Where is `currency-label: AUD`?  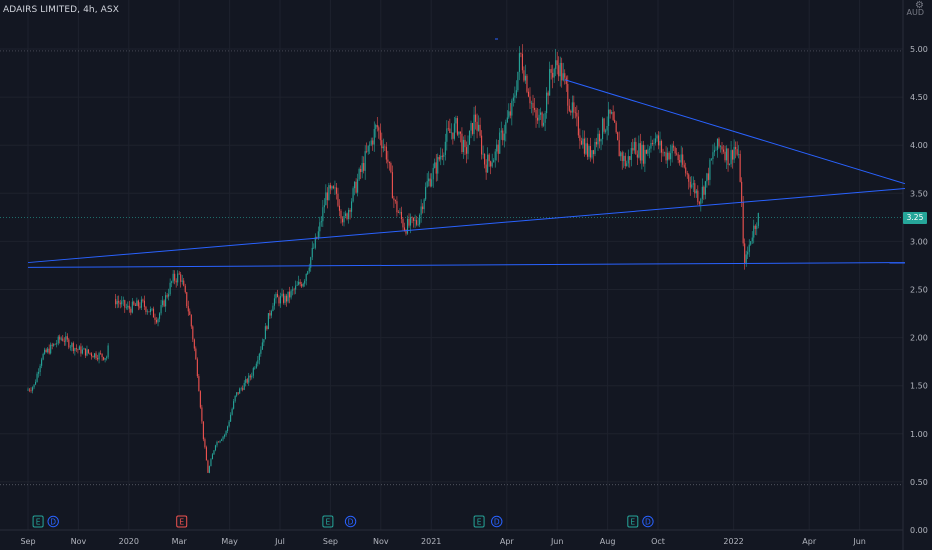
currency-label: AUD is located at coordinates (915, 12).